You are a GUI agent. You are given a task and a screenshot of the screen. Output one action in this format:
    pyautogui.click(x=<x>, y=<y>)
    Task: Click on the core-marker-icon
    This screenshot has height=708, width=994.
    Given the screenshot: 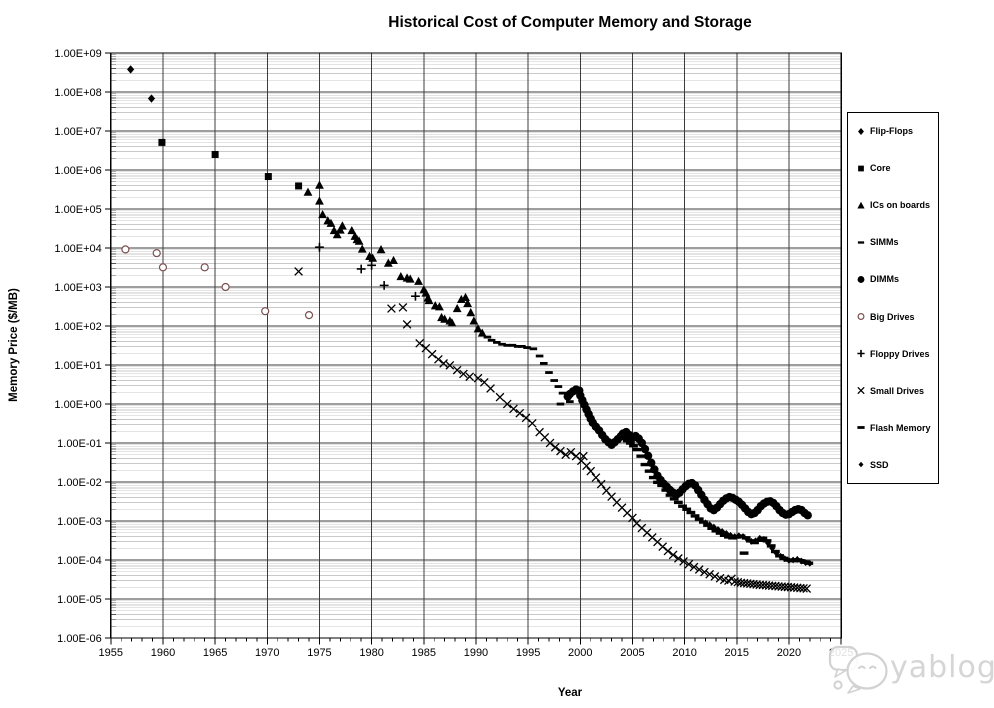 What is the action you would take?
    pyautogui.click(x=861, y=168)
    